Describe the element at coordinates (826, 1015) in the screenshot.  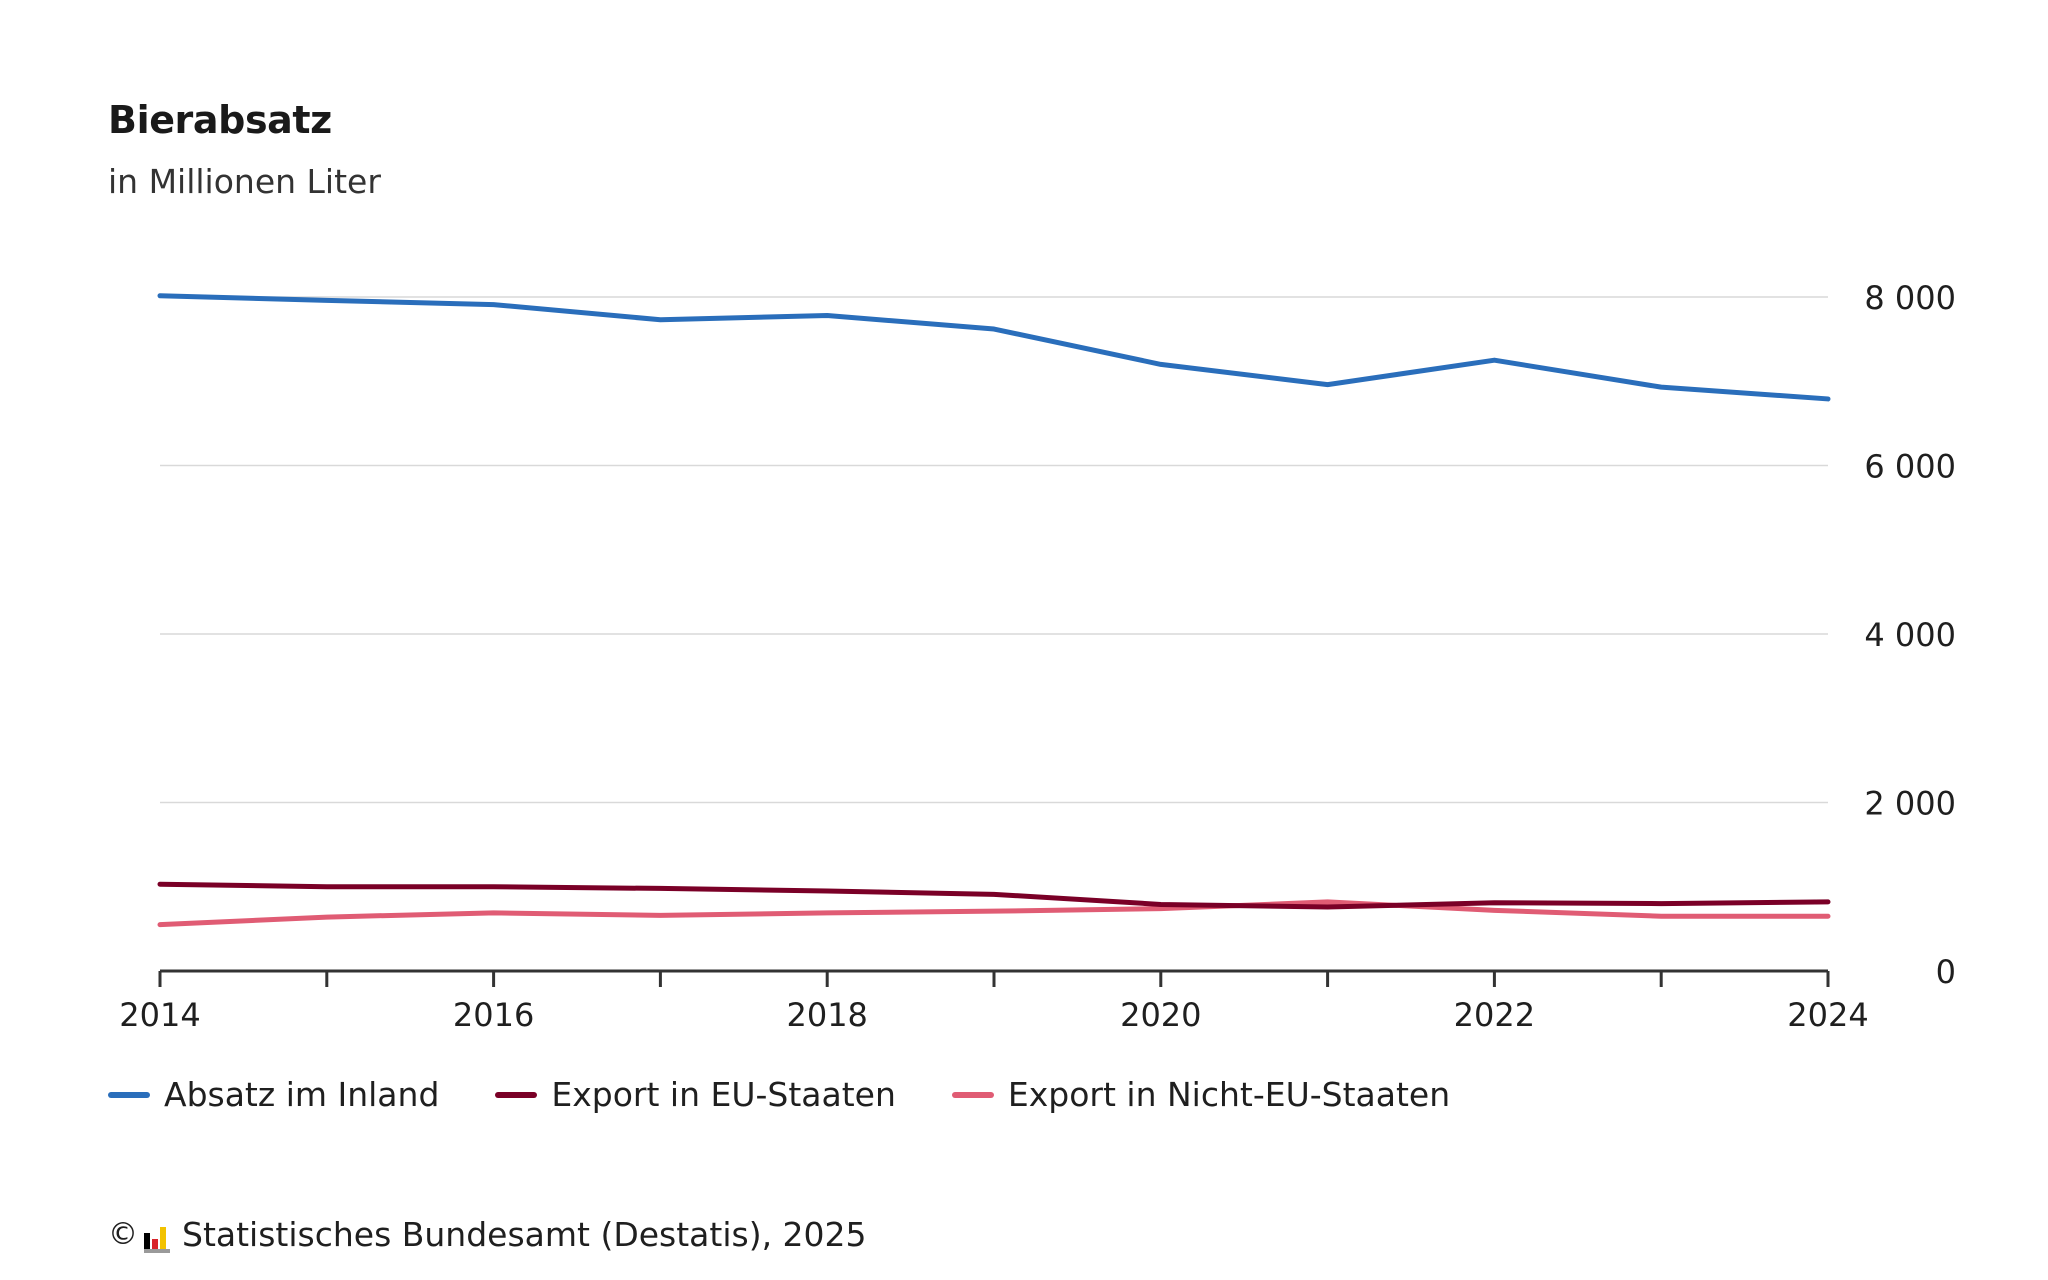
I see `x-tick-label: 2018` at that location.